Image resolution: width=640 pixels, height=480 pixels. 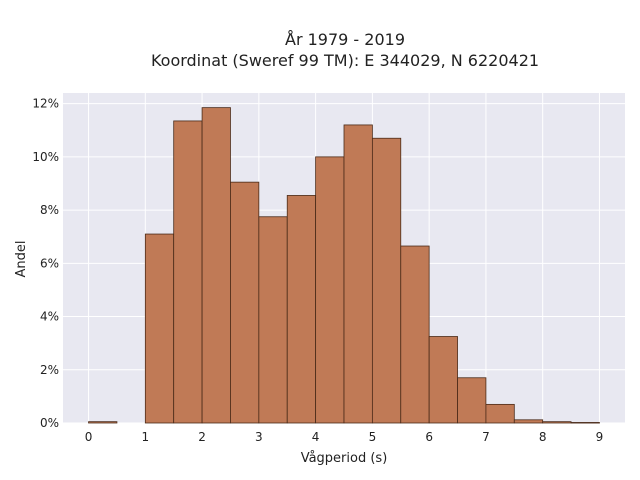 I want to click on y-tick-label: 10%, so click(x=45, y=157).